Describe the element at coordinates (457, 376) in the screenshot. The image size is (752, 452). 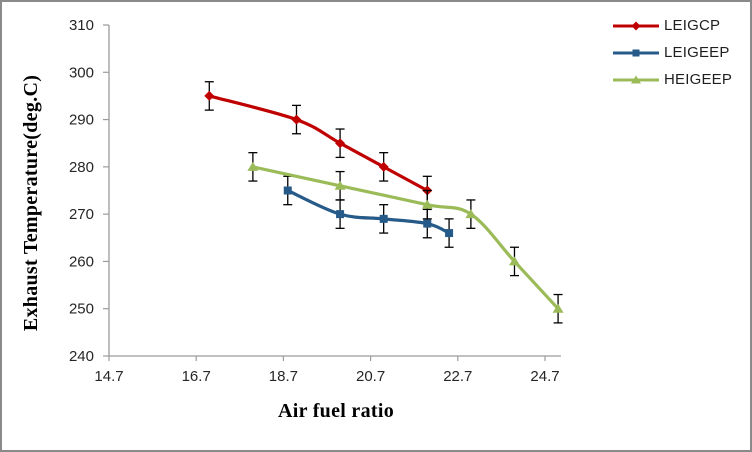
I see `x-tick-label: 22.7` at that location.